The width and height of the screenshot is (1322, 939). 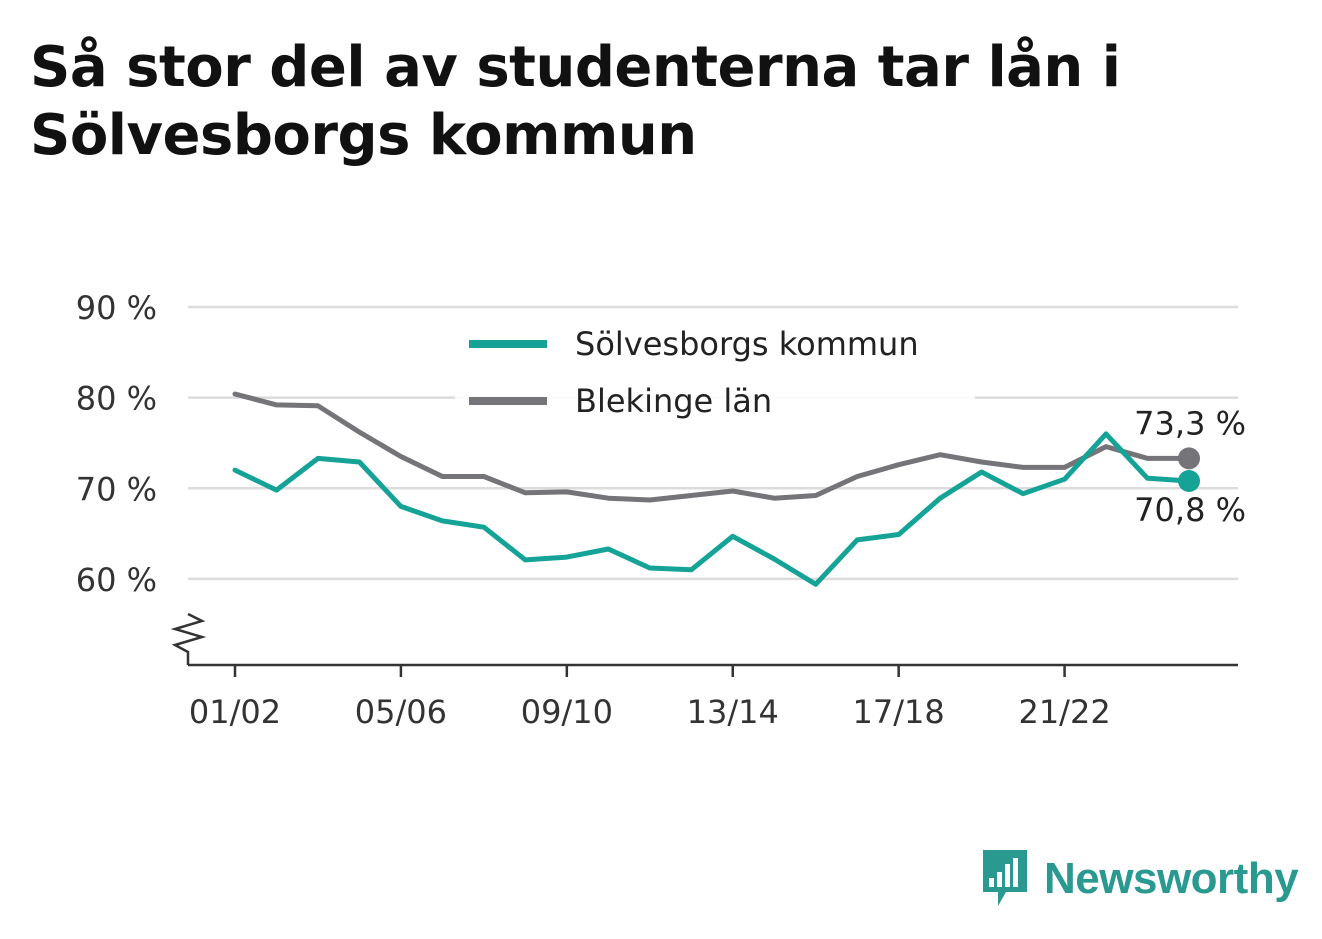 What do you see at coordinates (650, 698) in the screenshot?
I see `x-axis-tick-labels: 01/02 05/06 09/10 13/14 17/18 21/22` at bounding box center [650, 698].